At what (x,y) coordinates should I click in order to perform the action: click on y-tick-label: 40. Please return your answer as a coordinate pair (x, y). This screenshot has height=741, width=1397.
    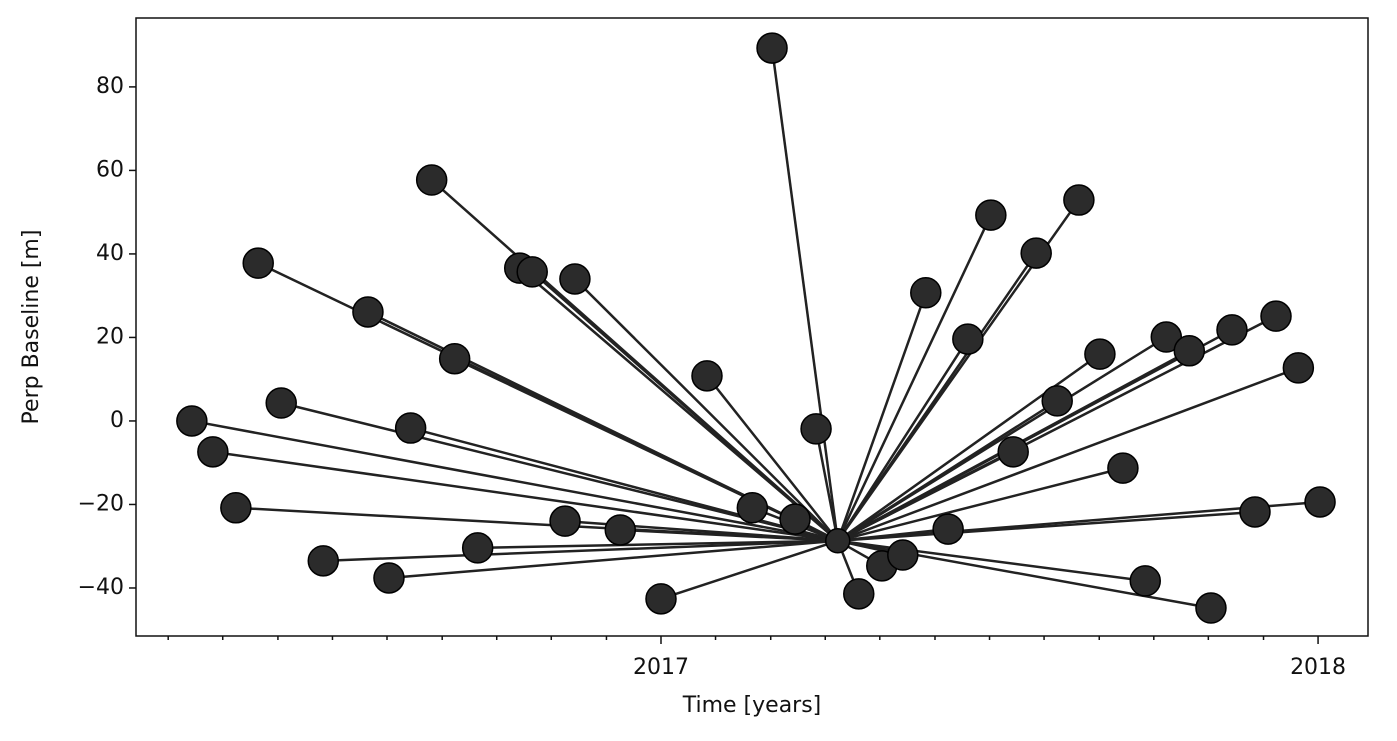
    Looking at the image, I should click on (110, 253).